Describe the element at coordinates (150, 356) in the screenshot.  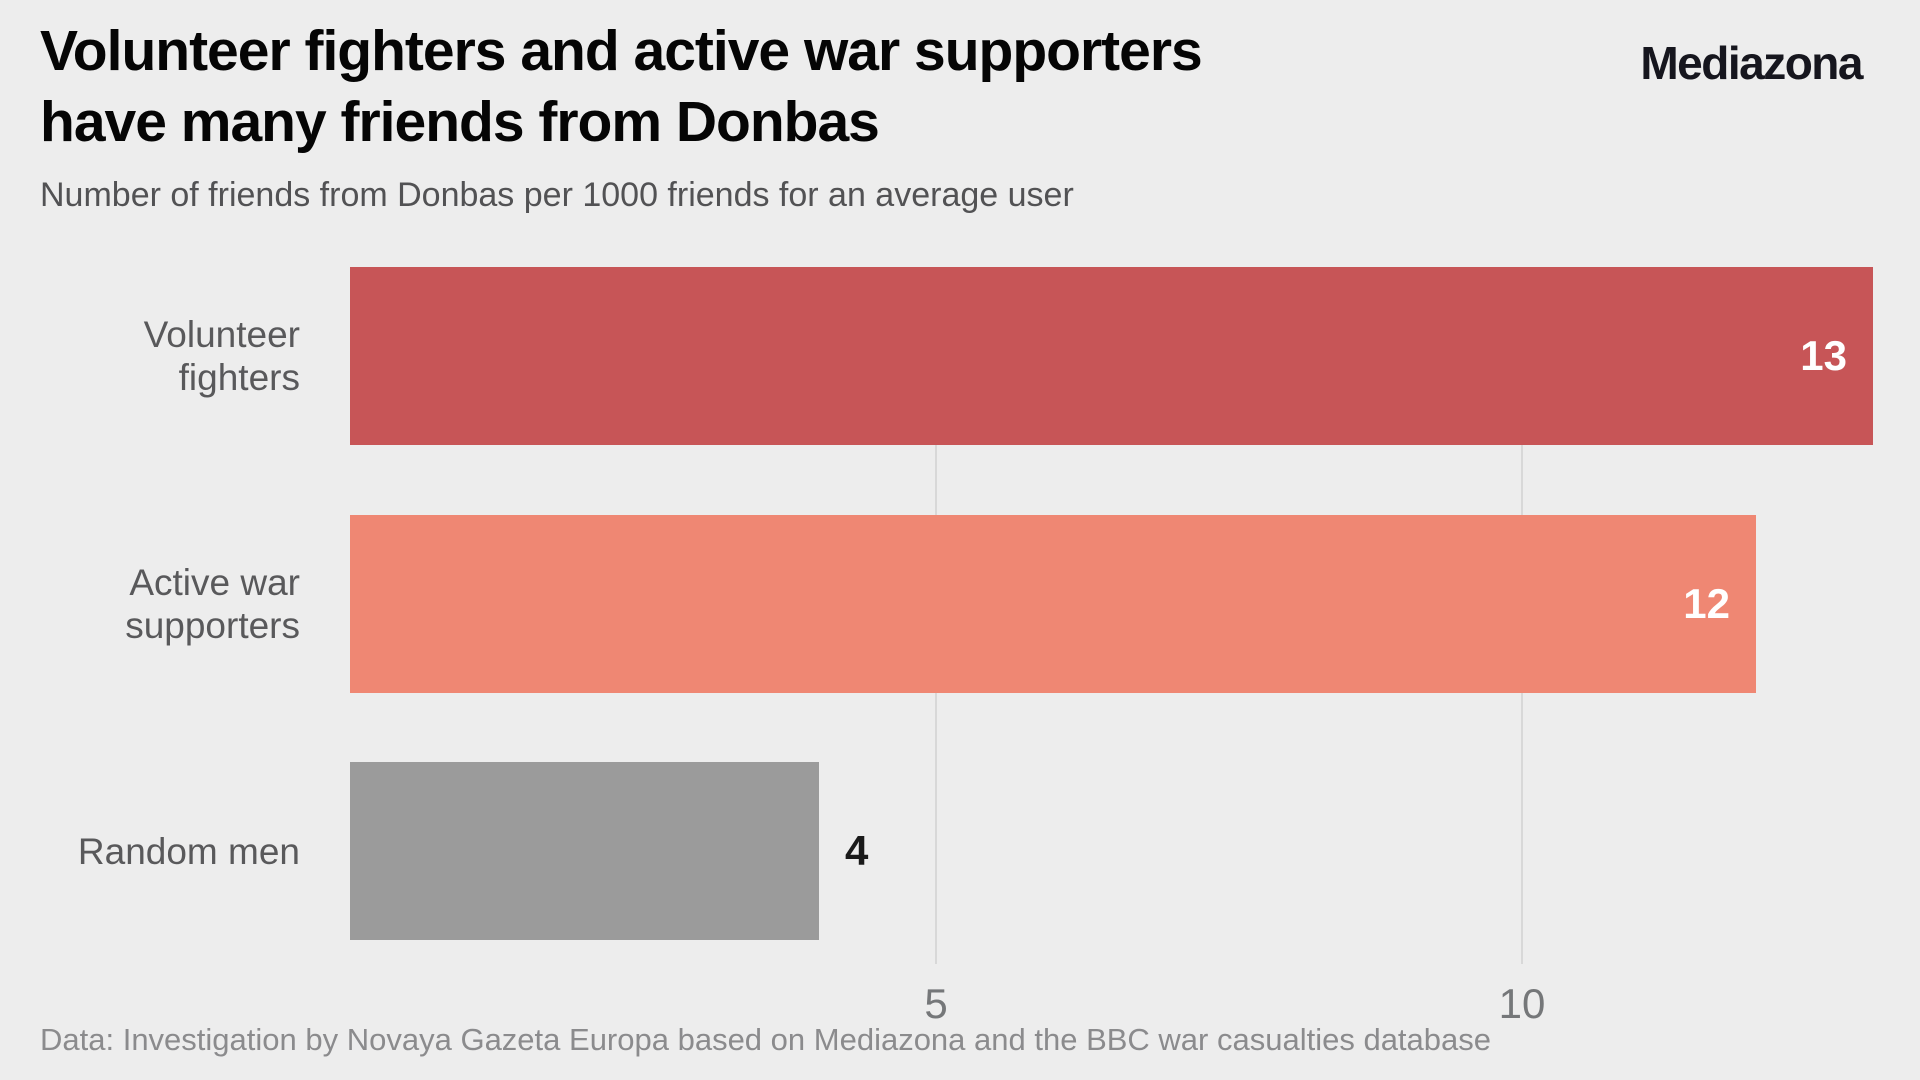
I see `category-label-volunteer-fighters: Volunteer fighters` at that location.